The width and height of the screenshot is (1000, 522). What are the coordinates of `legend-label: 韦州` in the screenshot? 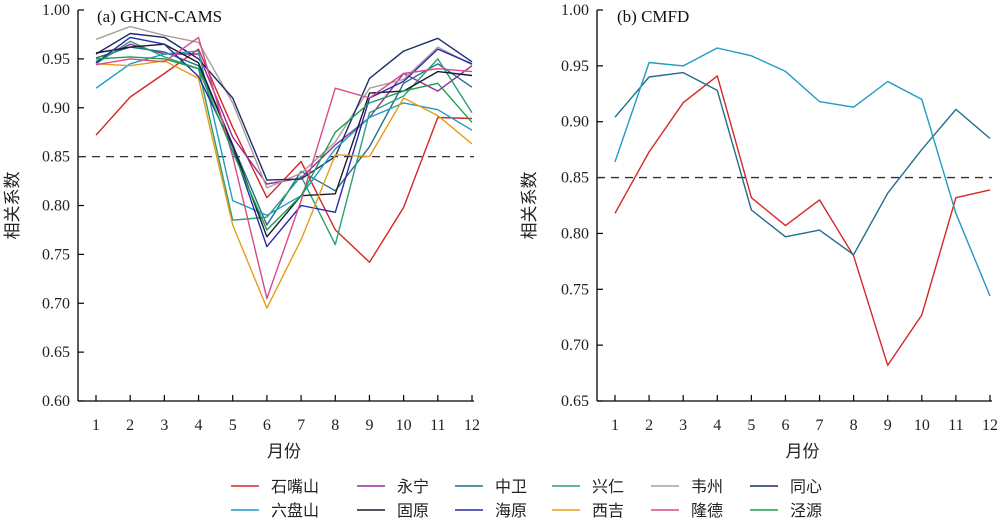 It's located at (707, 486).